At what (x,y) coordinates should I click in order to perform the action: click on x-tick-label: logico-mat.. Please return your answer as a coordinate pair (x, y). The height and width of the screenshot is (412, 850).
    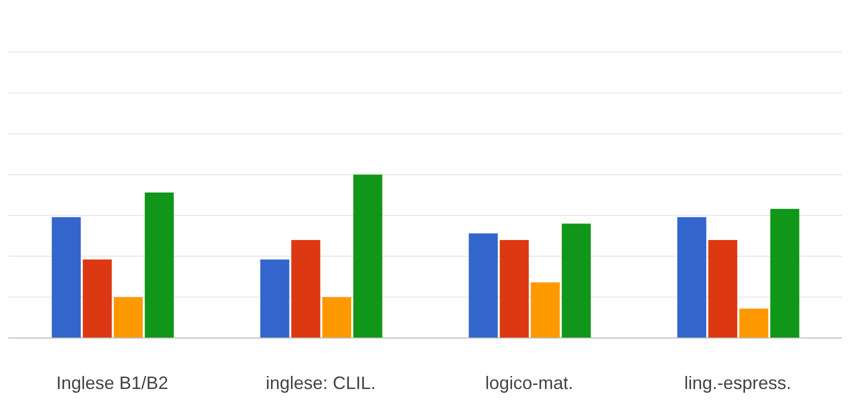
    Looking at the image, I should click on (529, 382).